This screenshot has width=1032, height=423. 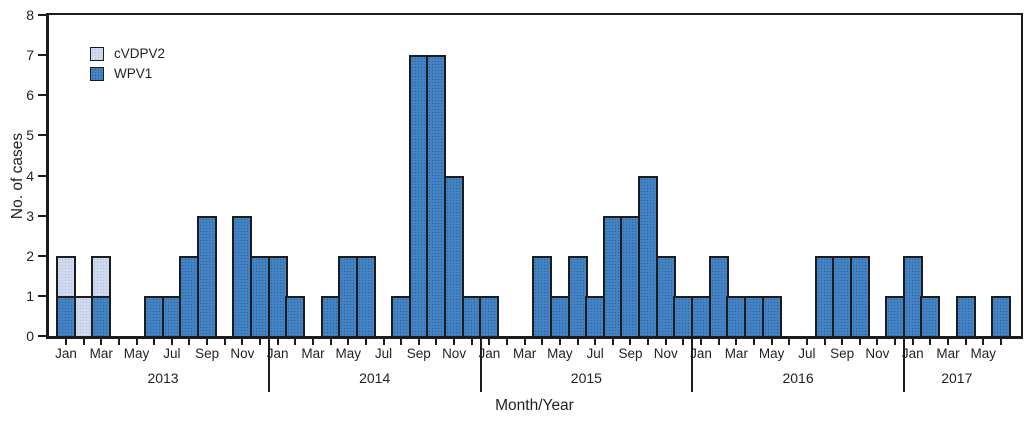 I want to click on year-label-2016: 2016, so click(x=798, y=378).